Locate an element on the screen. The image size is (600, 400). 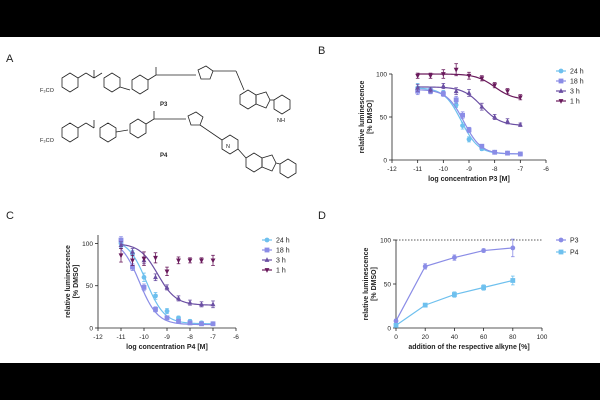
x-tick-label: 20 is located at coordinates (426, 337).